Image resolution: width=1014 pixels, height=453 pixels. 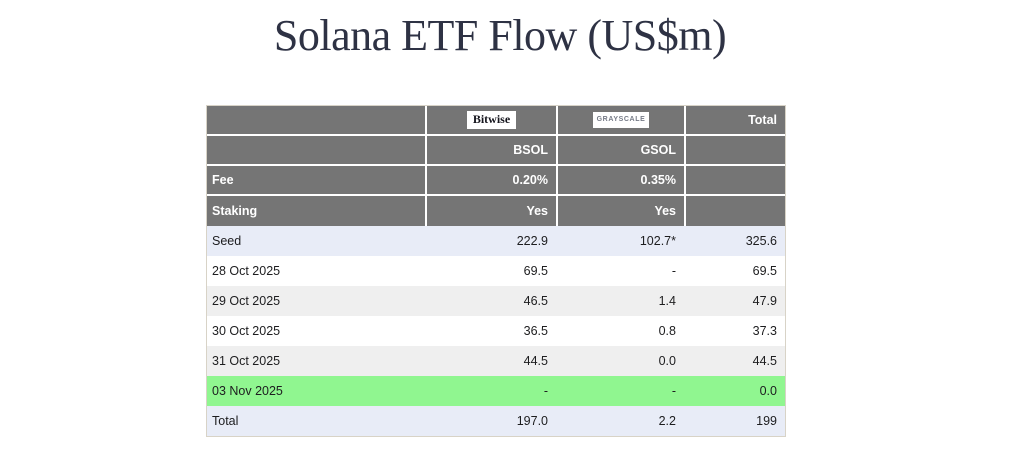 What do you see at coordinates (761, 241) in the screenshot?
I see `row-total-value: 325.6` at bounding box center [761, 241].